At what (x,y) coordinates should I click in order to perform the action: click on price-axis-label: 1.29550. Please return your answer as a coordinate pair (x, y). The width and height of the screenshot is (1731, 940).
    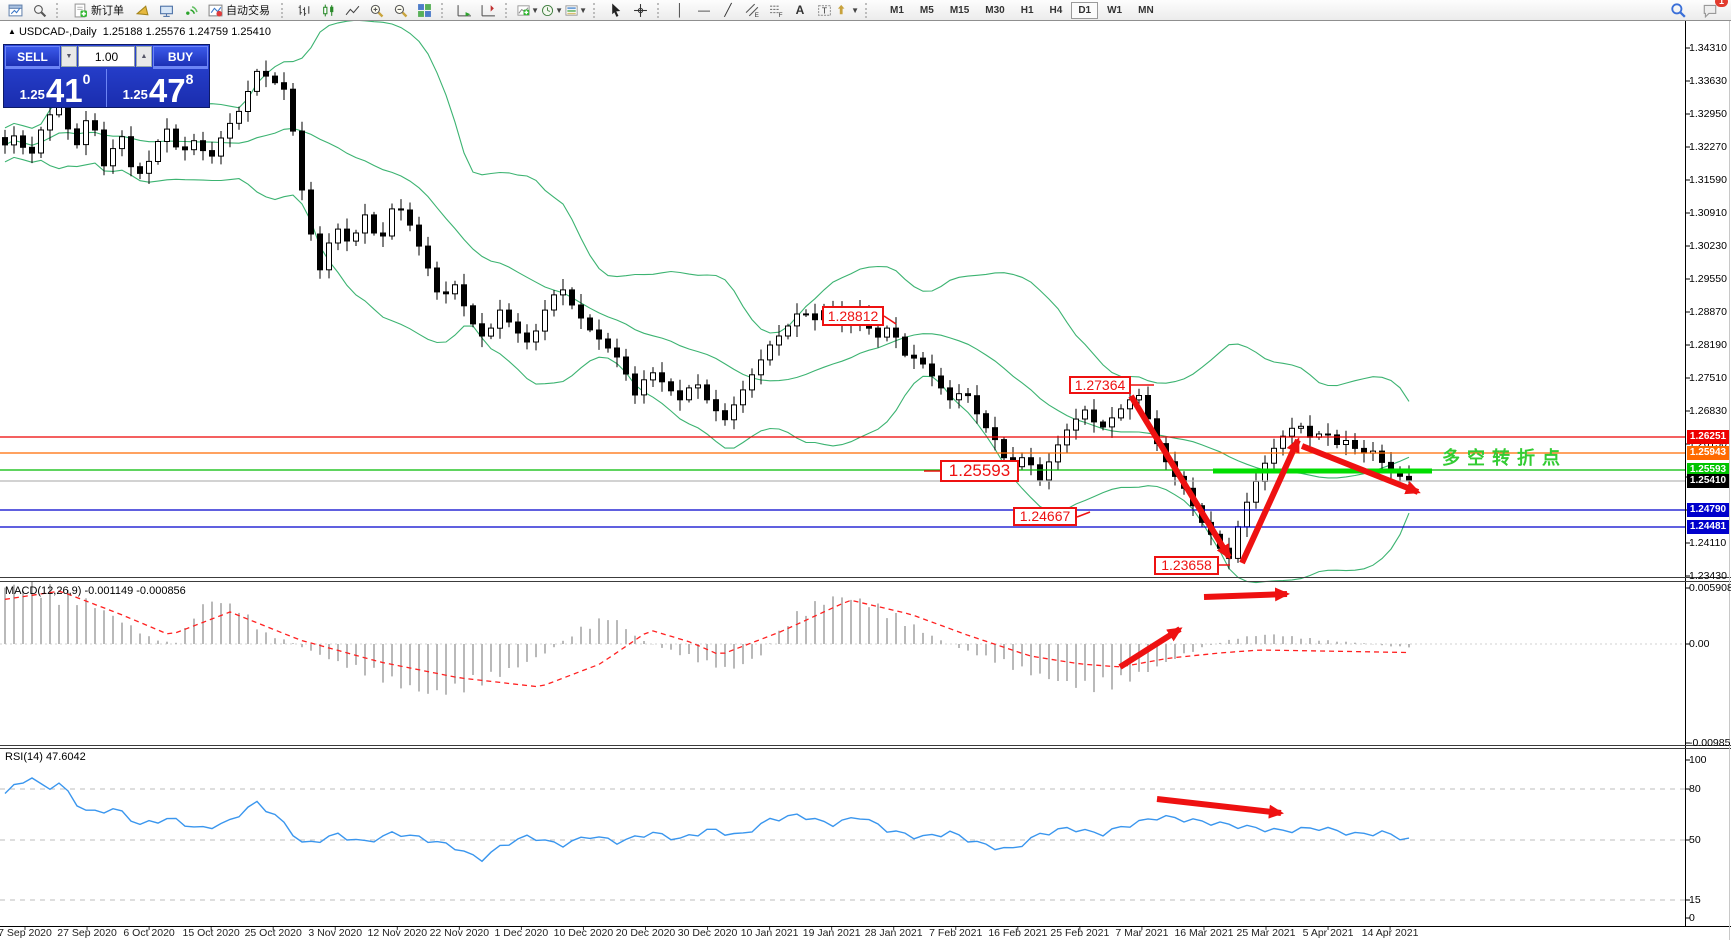
    Looking at the image, I should click on (1708, 279).